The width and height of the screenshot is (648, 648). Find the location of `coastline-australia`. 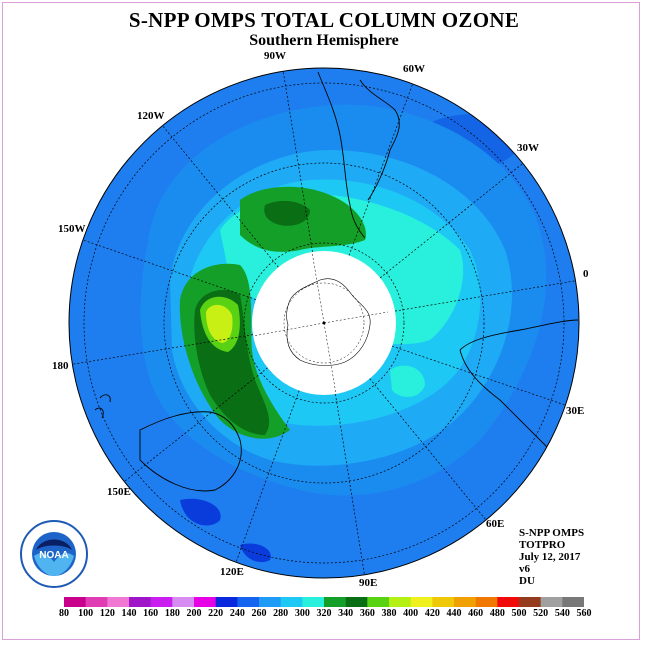

coastline-australia is located at coordinates (190, 451).